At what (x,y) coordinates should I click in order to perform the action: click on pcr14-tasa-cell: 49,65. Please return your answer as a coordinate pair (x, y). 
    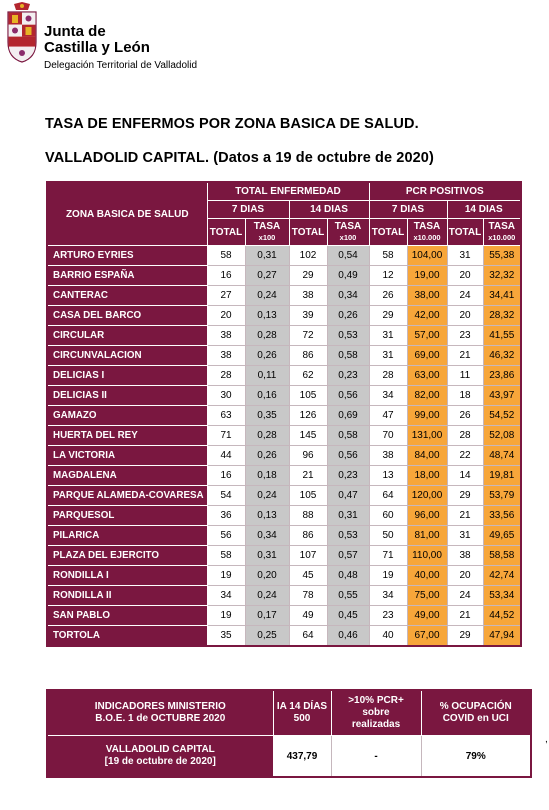
    Looking at the image, I should click on (502, 535).